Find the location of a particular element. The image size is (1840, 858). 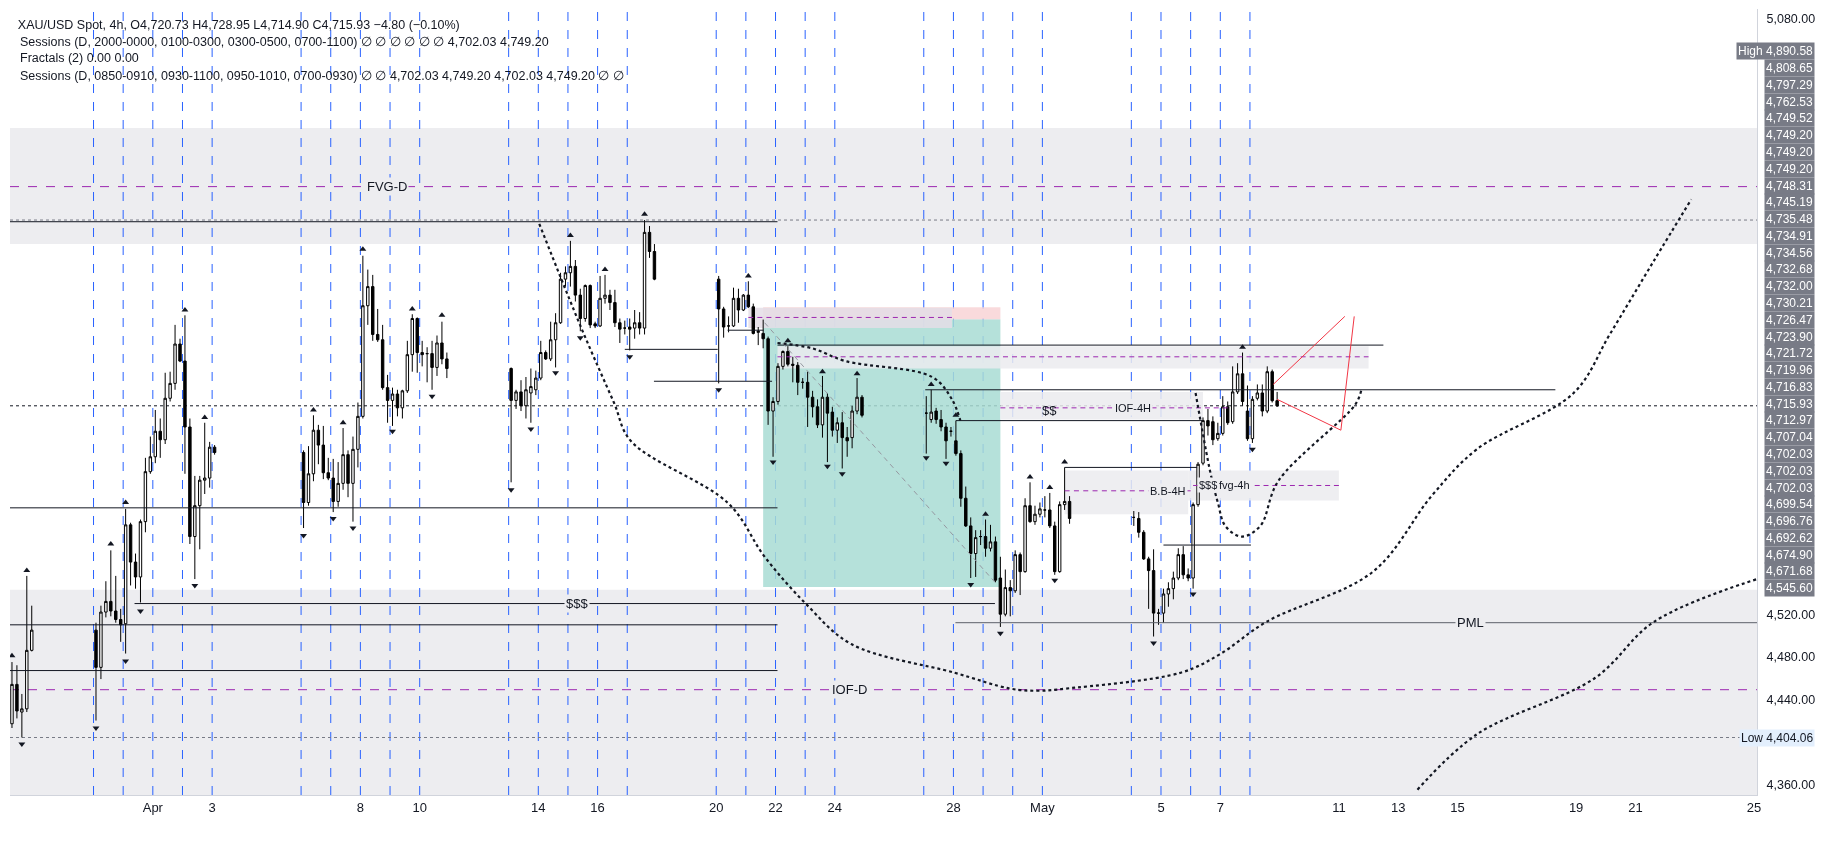

y-tick-label: 4,440.00 is located at coordinates (1791, 699).